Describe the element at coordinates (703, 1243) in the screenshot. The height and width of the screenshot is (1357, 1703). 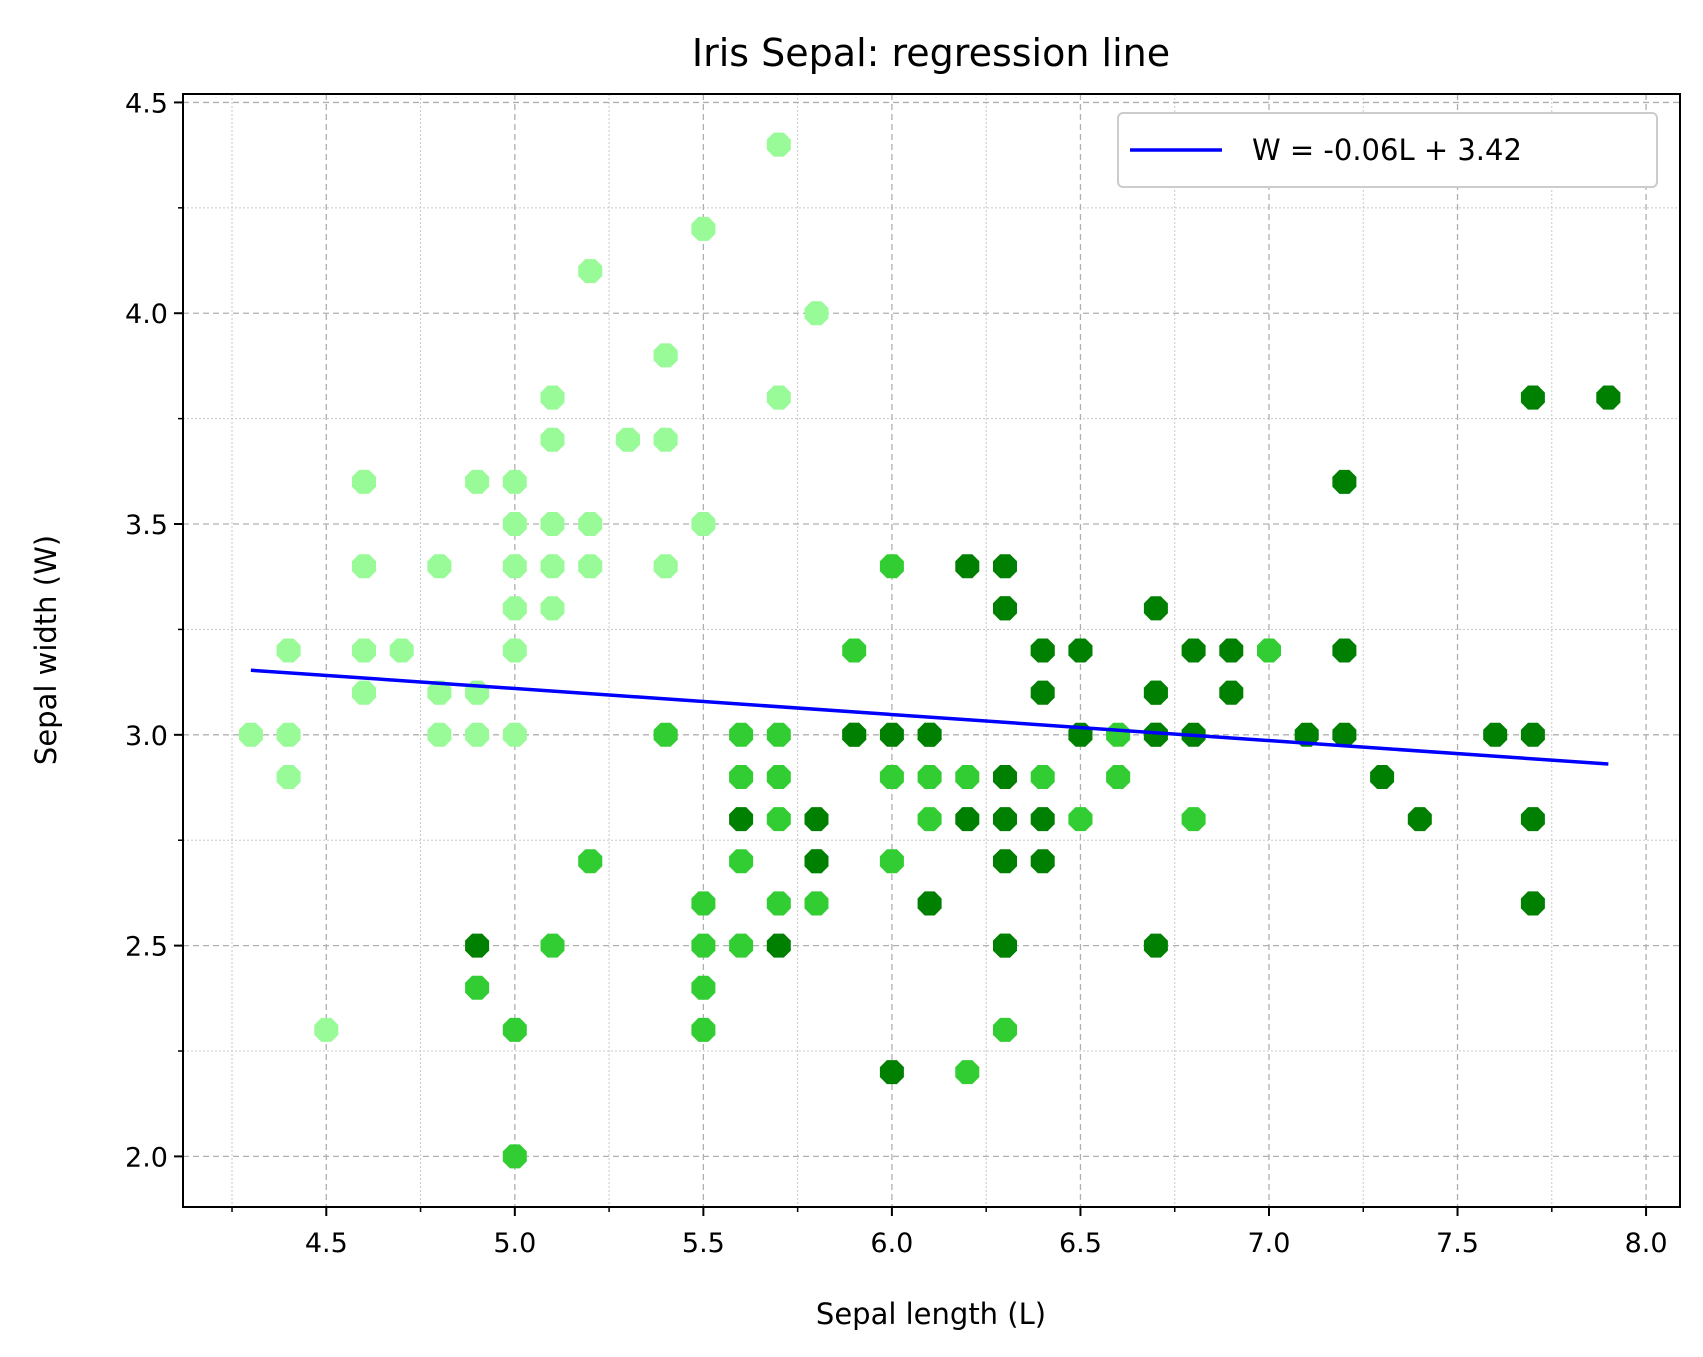
I see `x-tick-label: 5.5` at that location.